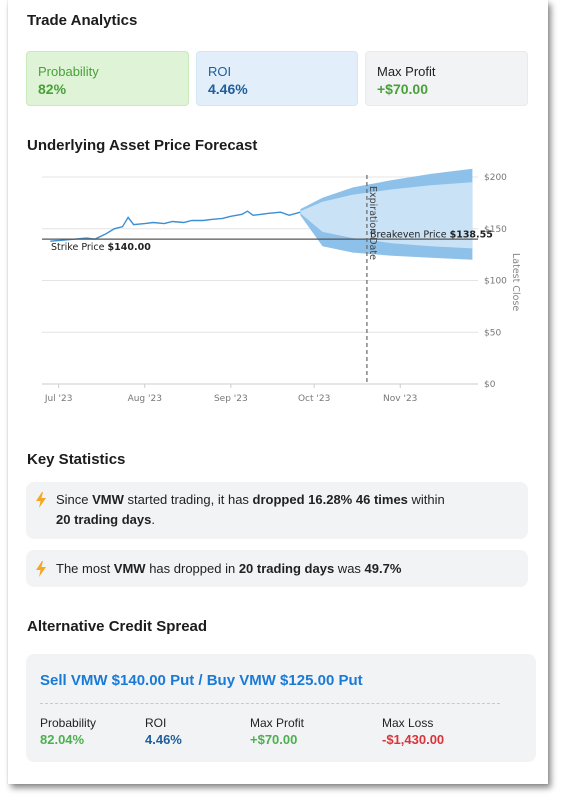 Image resolution: width=564 pixels, height=800 pixels. I want to click on max-profit-label: Max Profit, so click(406, 71).